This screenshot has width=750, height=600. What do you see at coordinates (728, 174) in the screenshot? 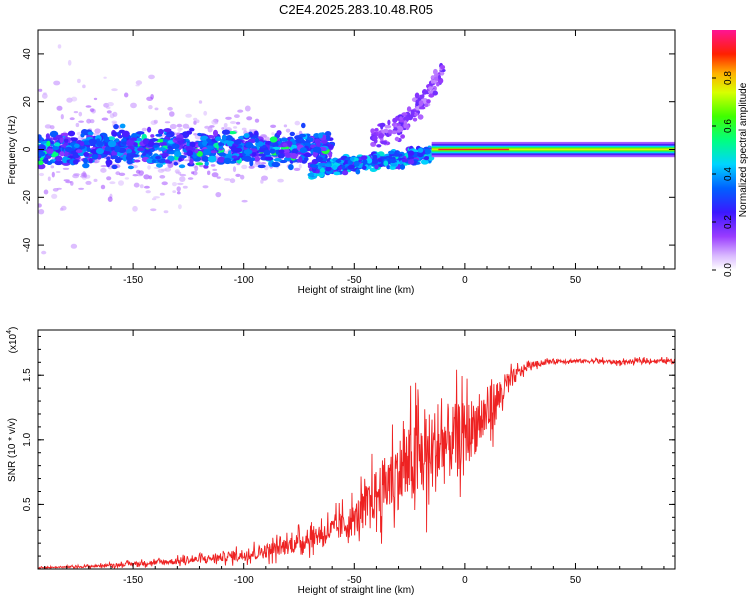
I see `colorbar-tick-label: 0.4` at bounding box center [728, 174].